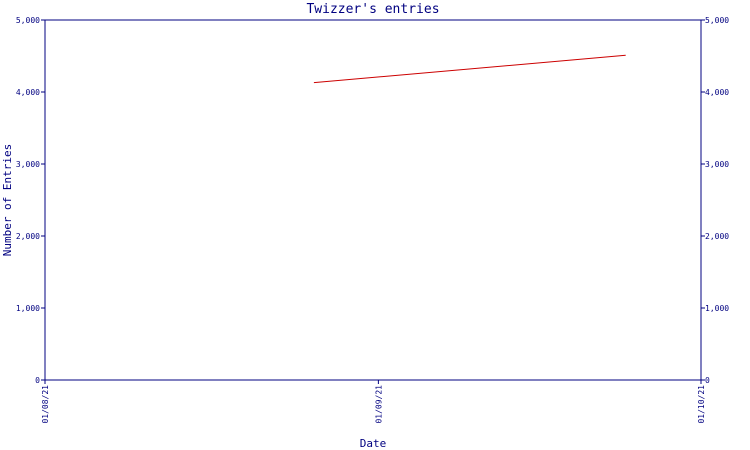 The width and height of the screenshot is (750, 450). I want to click on x-tick-label: 01/10/21, so click(701, 404).